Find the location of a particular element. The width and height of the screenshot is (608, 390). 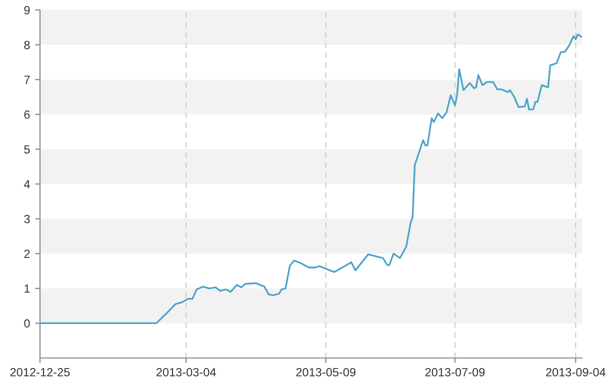

y-tick-label: 7 is located at coordinates (27, 80).